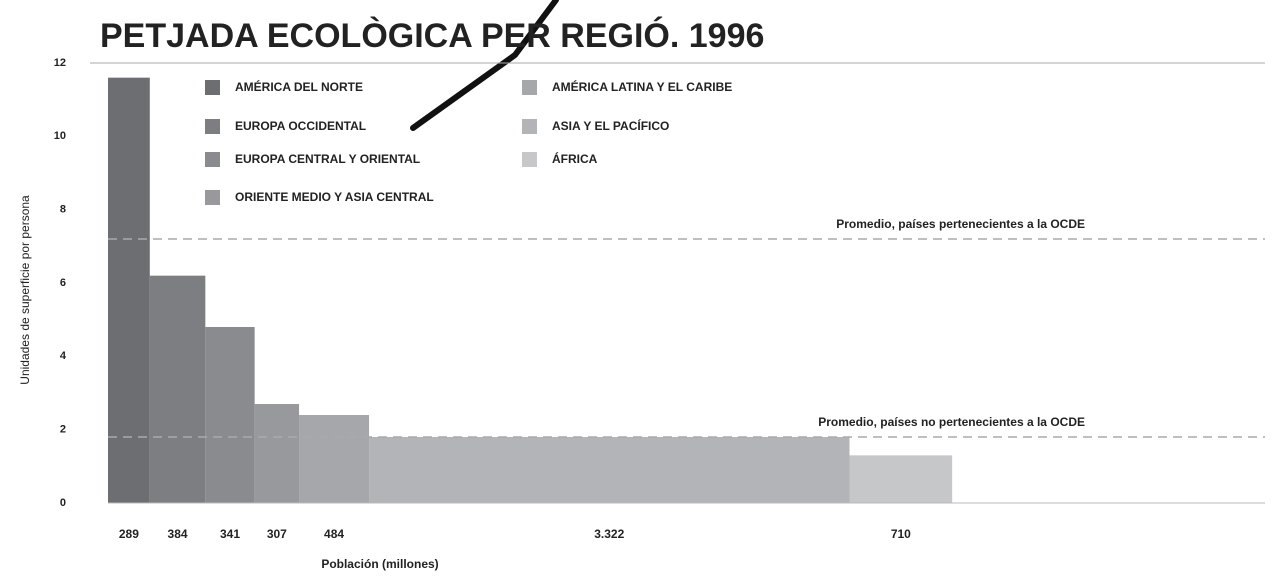 The image size is (1274, 579). Describe the element at coordinates (60, 63) in the screenshot. I see `y-tick-label: 12` at that location.